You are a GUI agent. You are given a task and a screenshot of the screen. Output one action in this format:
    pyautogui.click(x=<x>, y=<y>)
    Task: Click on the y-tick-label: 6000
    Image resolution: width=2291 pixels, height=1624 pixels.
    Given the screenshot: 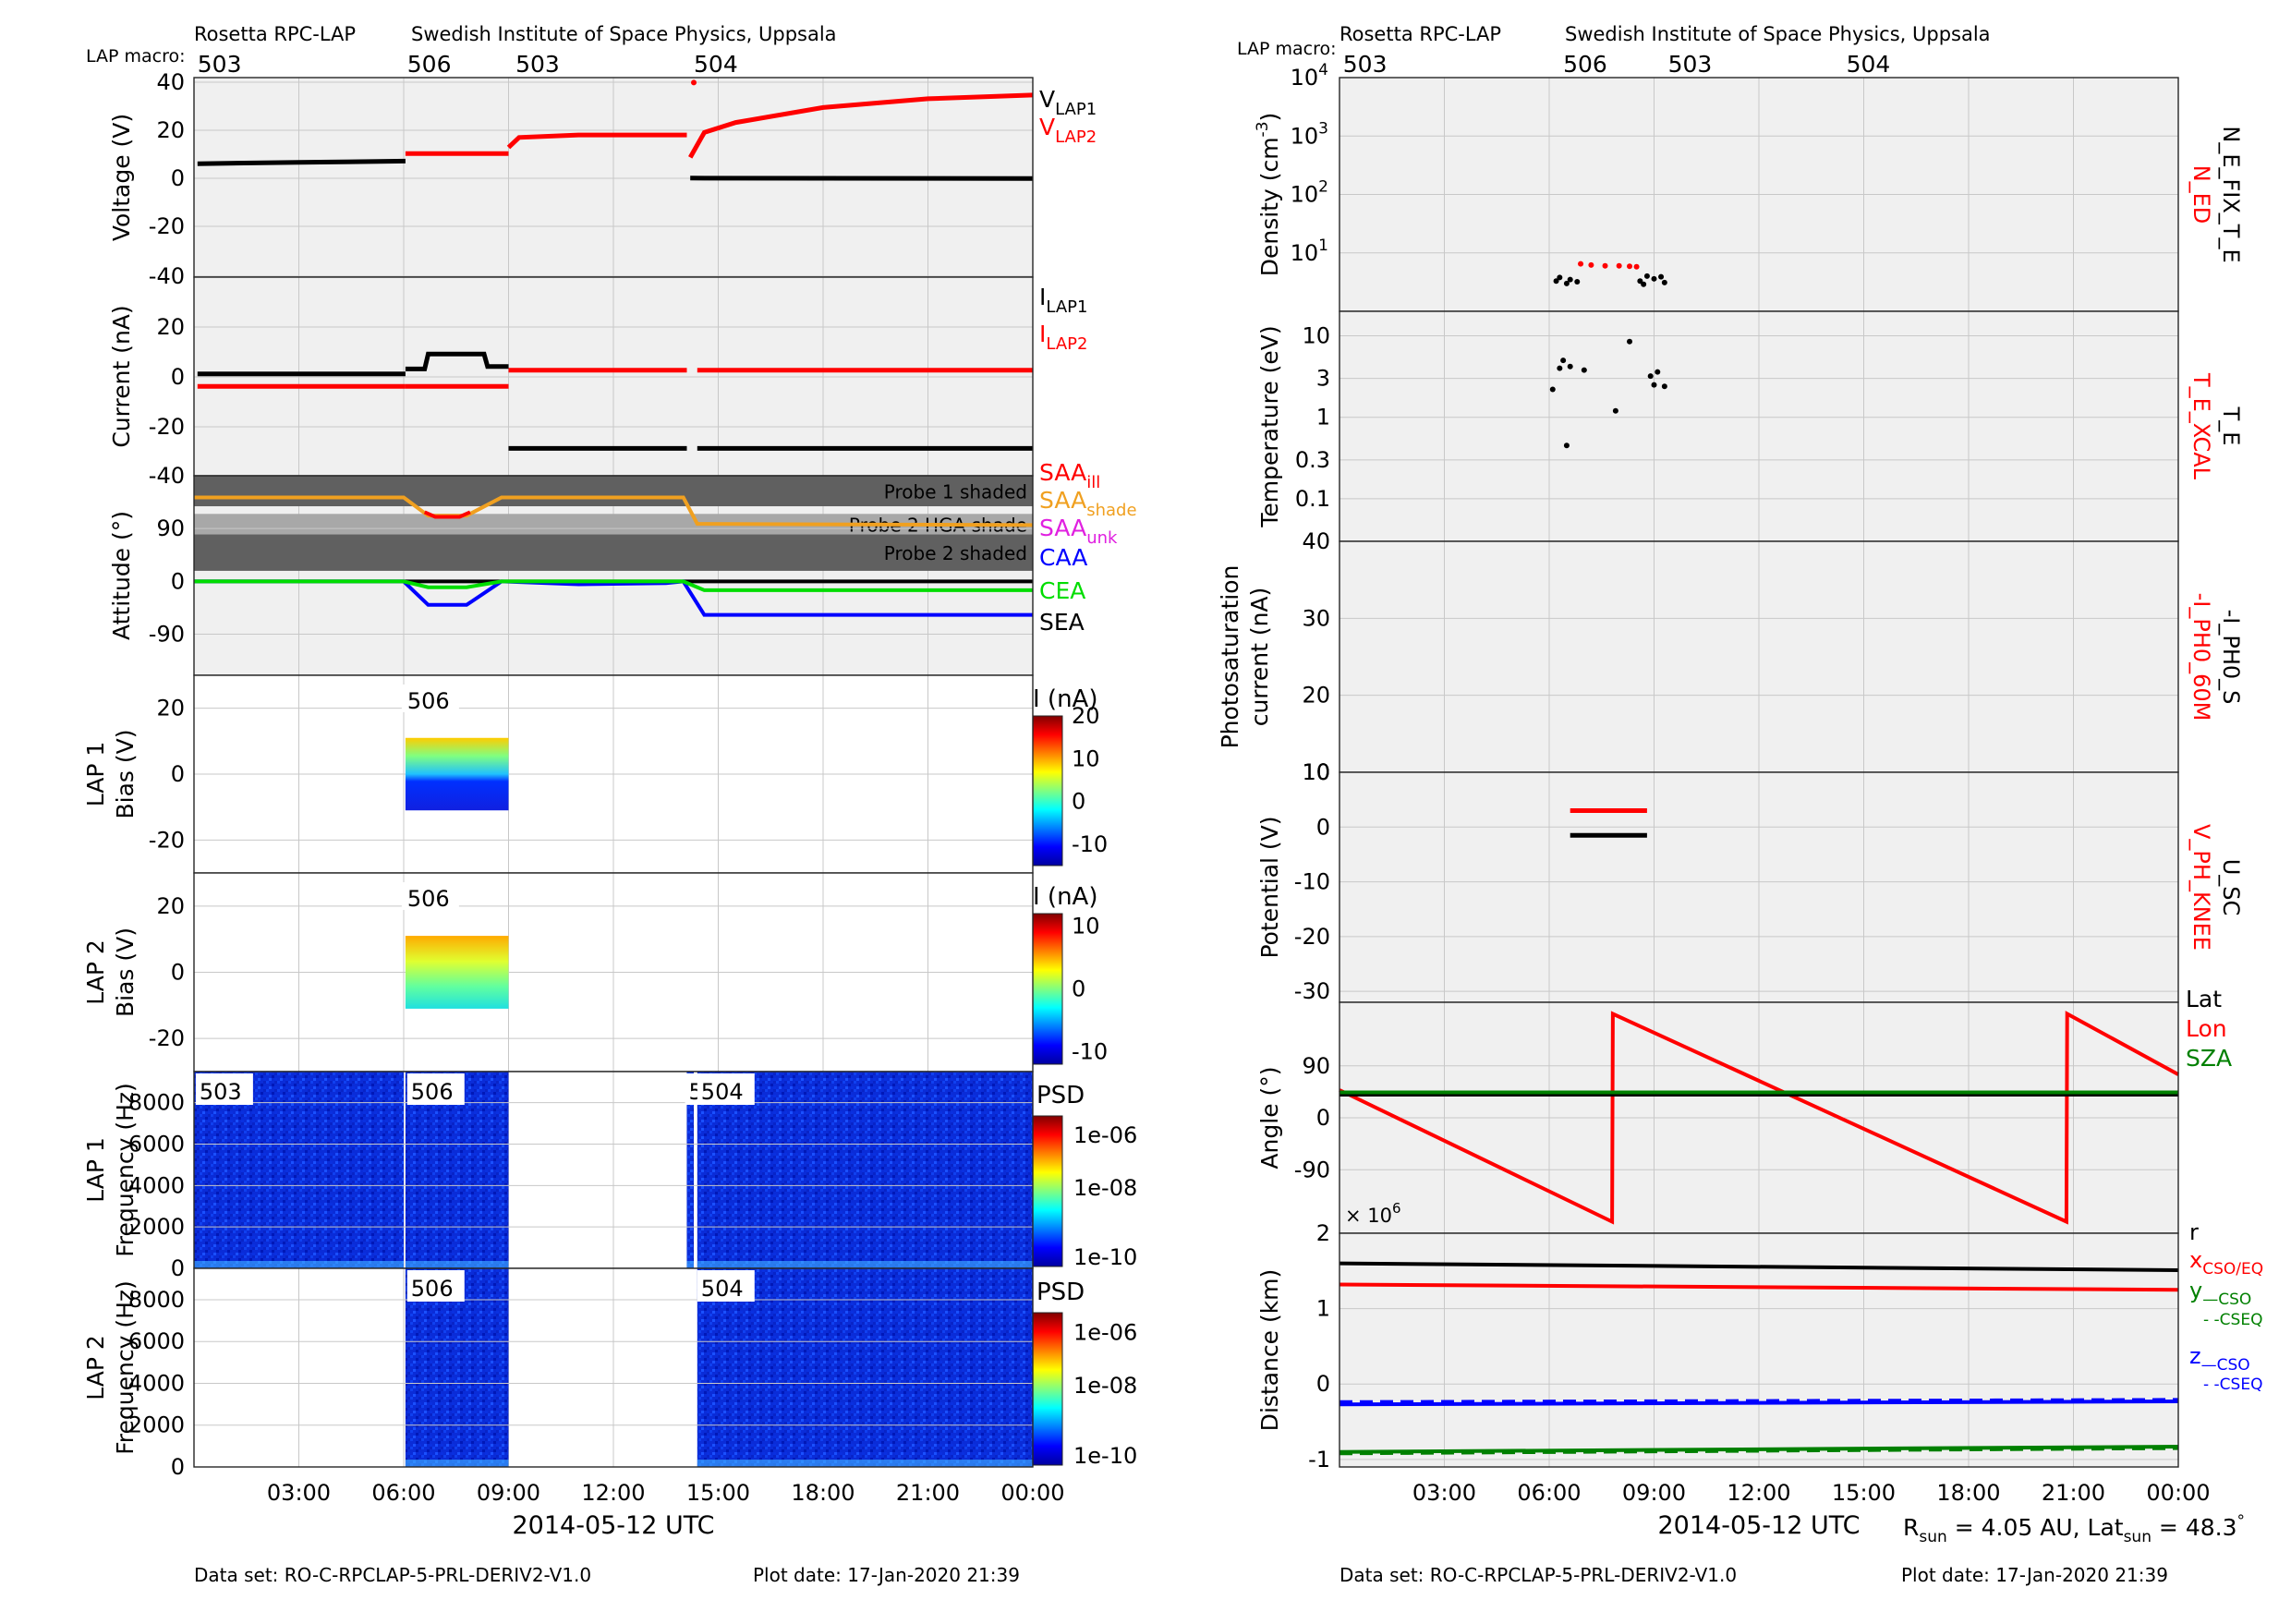 What is the action you would take?
    pyautogui.click(x=157, y=1144)
    